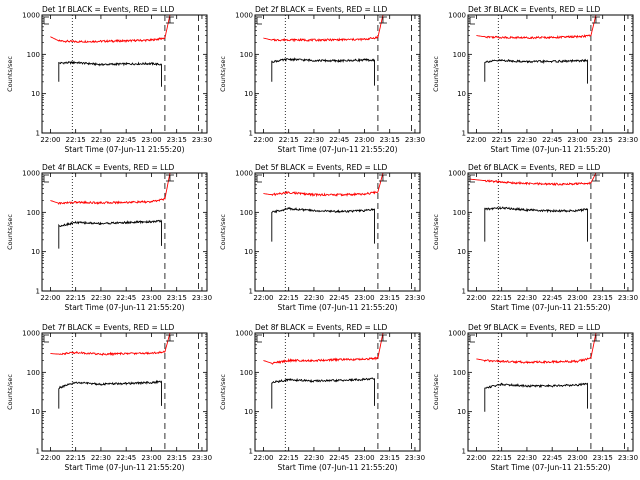  I want to click on chart-title: Det 7f BLACK = Events, RED = LLD, so click(108, 327).